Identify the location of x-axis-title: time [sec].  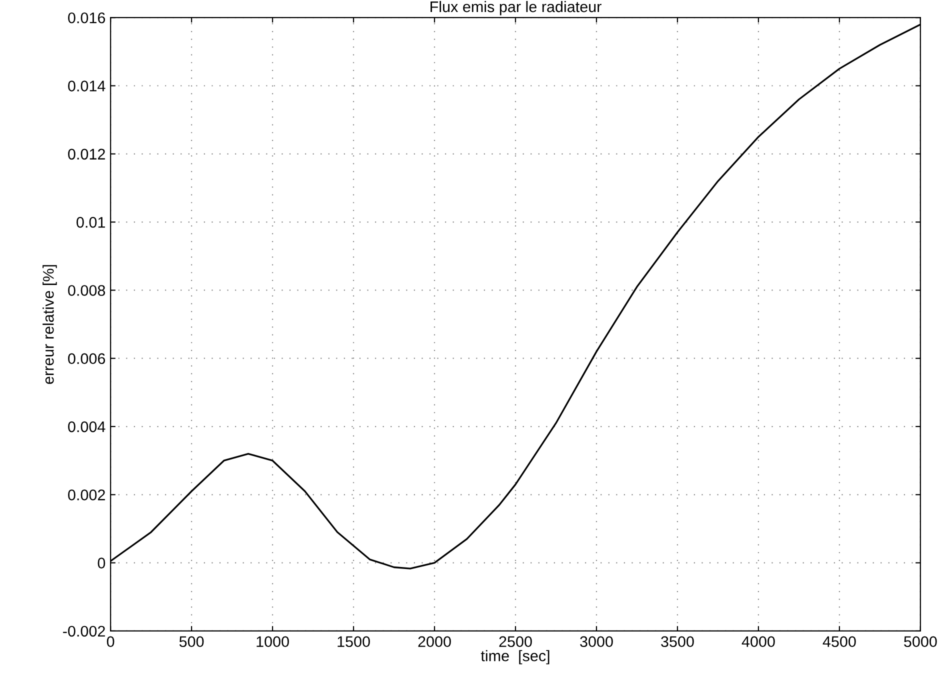
(515, 657).